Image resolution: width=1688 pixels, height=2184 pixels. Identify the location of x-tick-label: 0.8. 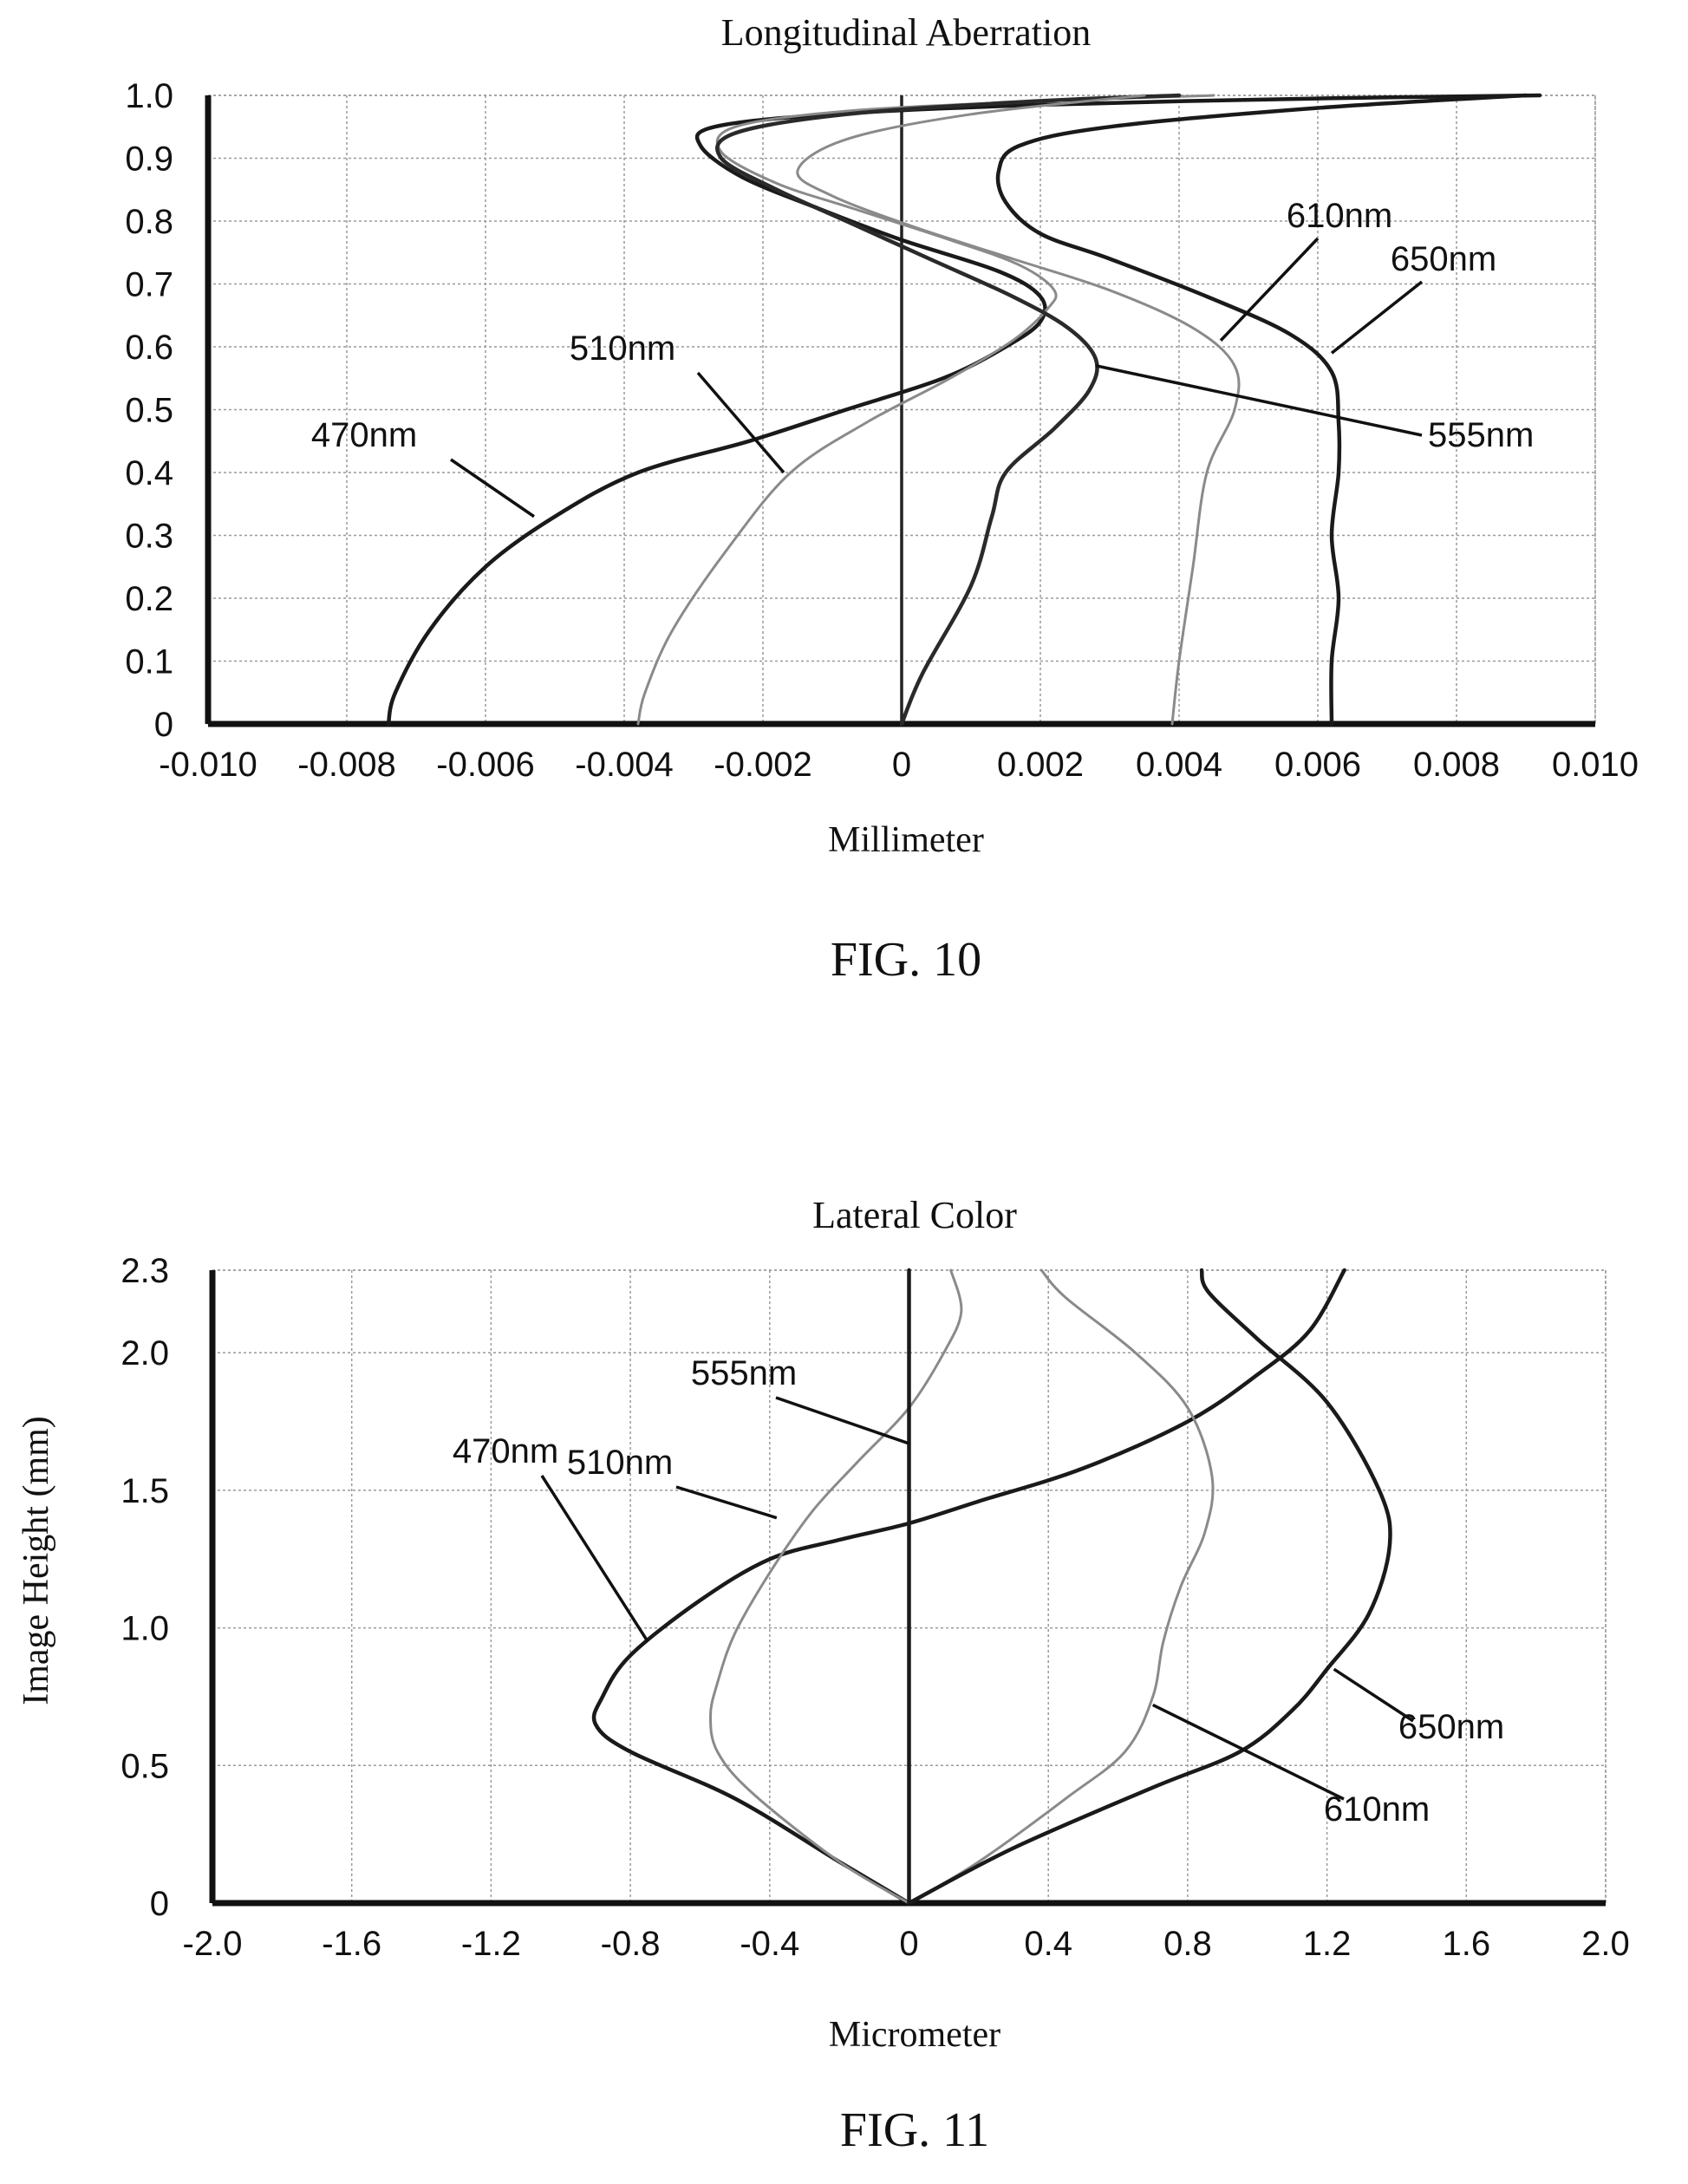
(1188, 1944).